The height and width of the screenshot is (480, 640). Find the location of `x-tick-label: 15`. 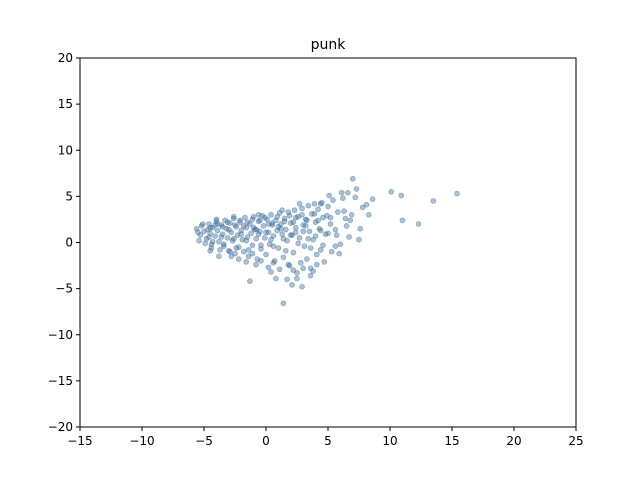

x-tick-label: 15 is located at coordinates (451, 441).